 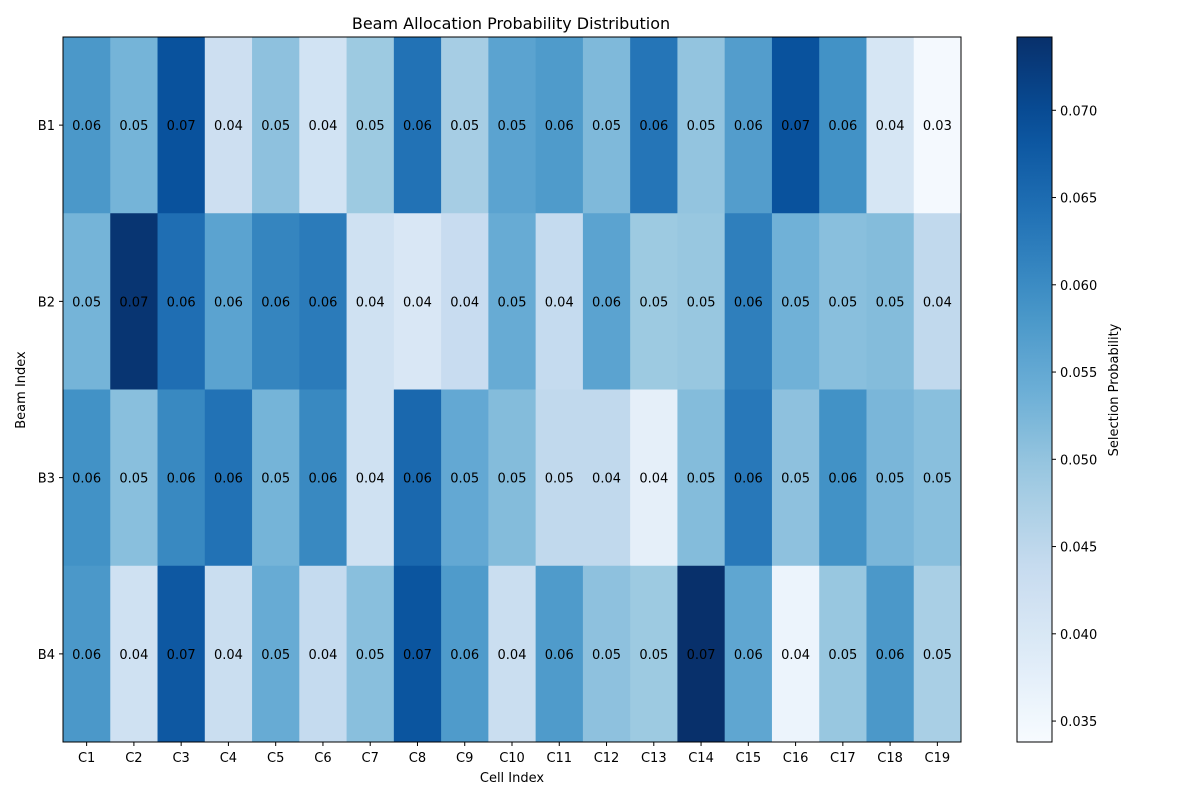 I want to click on x-tick-label: C13, so click(x=654, y=758).